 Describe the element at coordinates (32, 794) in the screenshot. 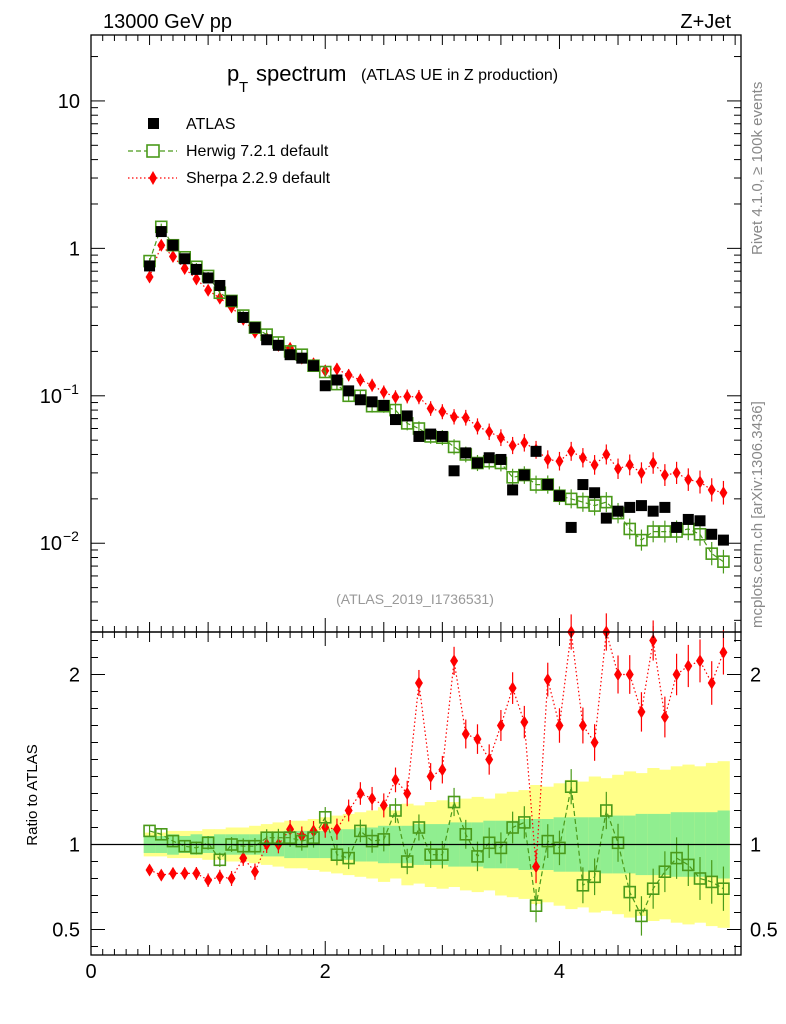

I see `ratio-ylabel: Ratio to ATLAS` at that location.